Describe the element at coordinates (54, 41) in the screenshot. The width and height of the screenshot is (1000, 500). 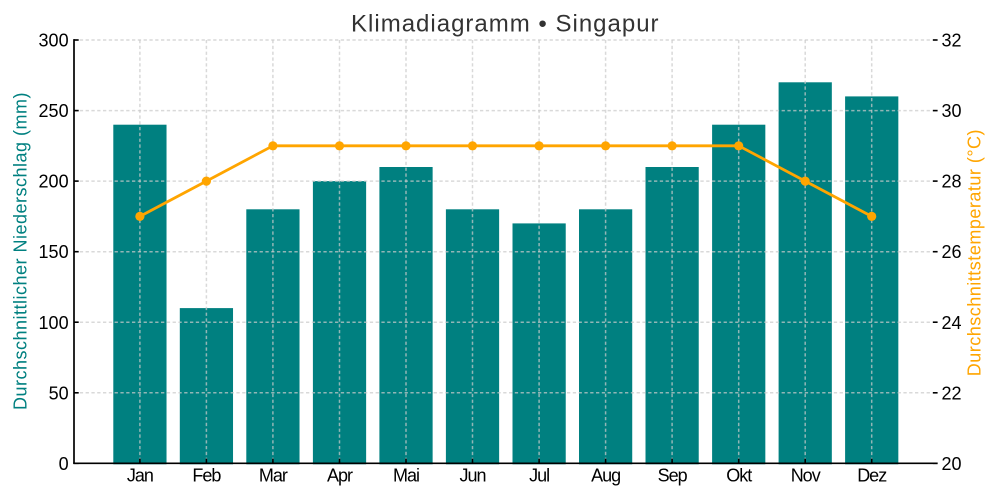
I see `svg-text: 300` at that location.